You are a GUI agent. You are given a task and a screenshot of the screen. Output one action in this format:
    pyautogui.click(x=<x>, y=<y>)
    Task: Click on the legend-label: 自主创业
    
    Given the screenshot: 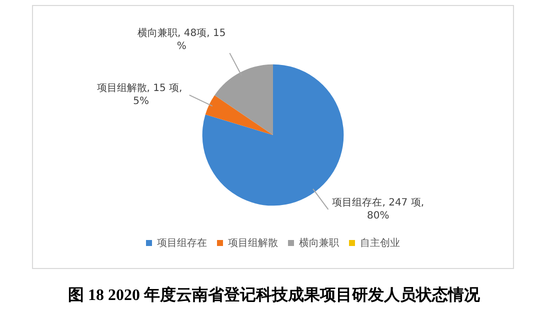 What is the action you would take?
    pyautogui.click(x=380, y=242)
    